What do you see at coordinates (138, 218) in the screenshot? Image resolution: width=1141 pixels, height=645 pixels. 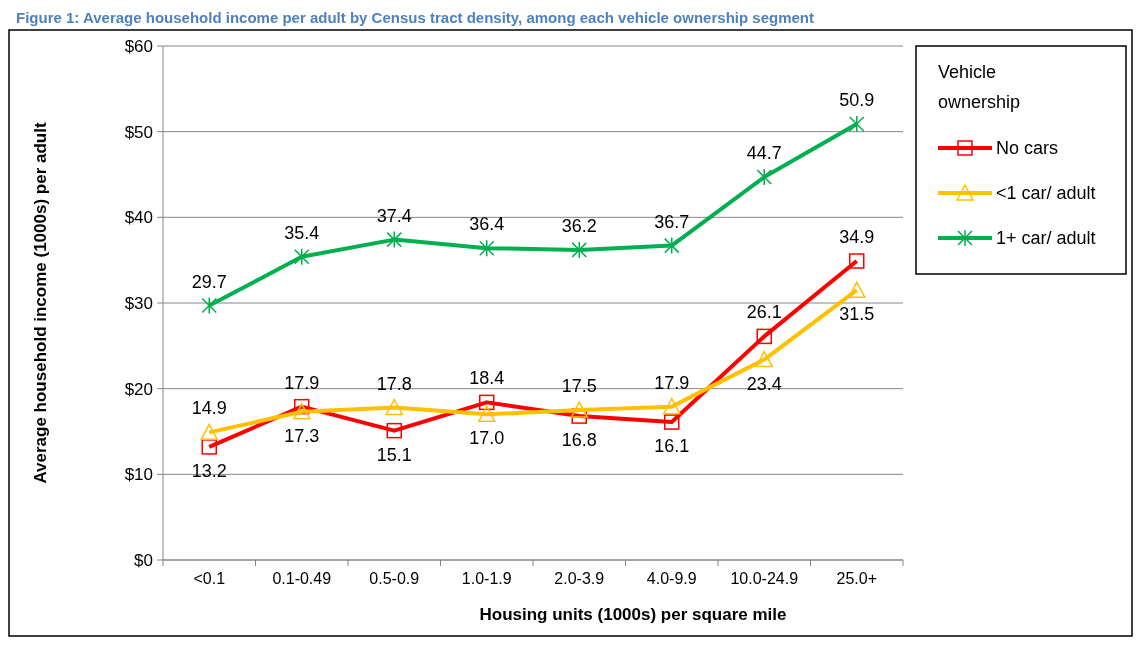 I see `y-tick-label: $40` at bounding box center [138, 218].